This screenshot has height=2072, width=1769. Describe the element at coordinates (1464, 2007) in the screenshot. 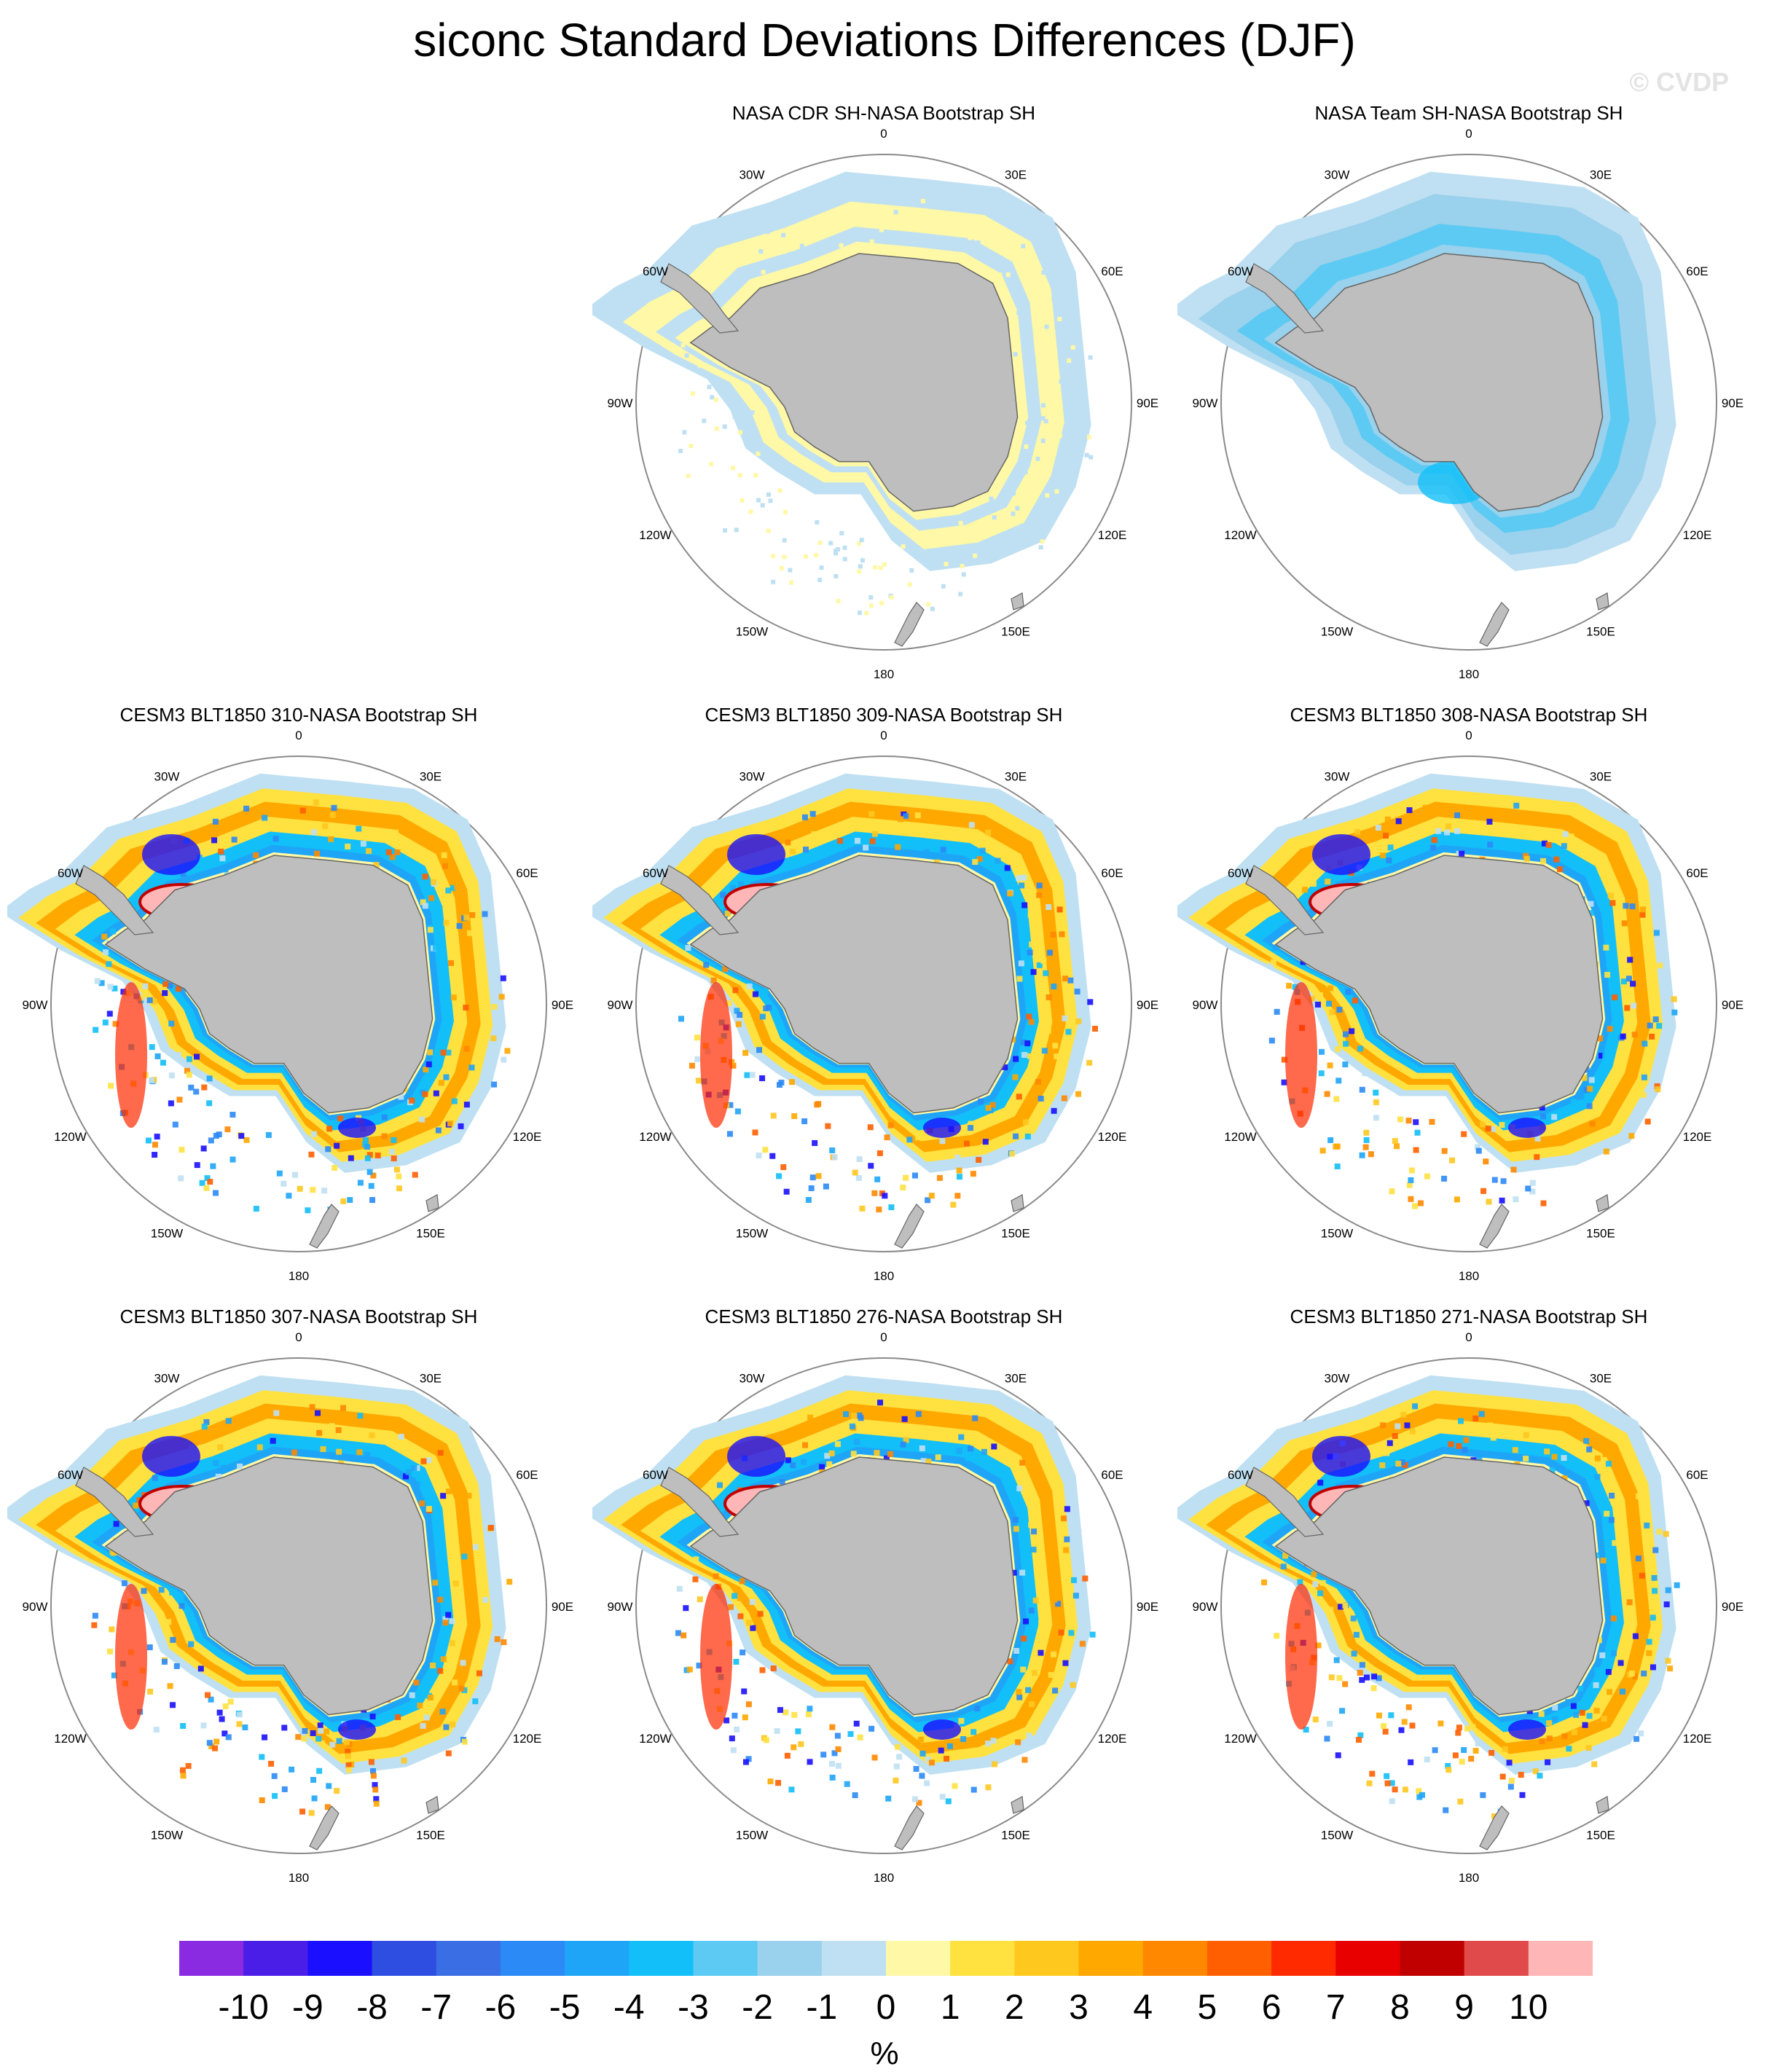

I see `colorbar-tick-label: 9` at that location.